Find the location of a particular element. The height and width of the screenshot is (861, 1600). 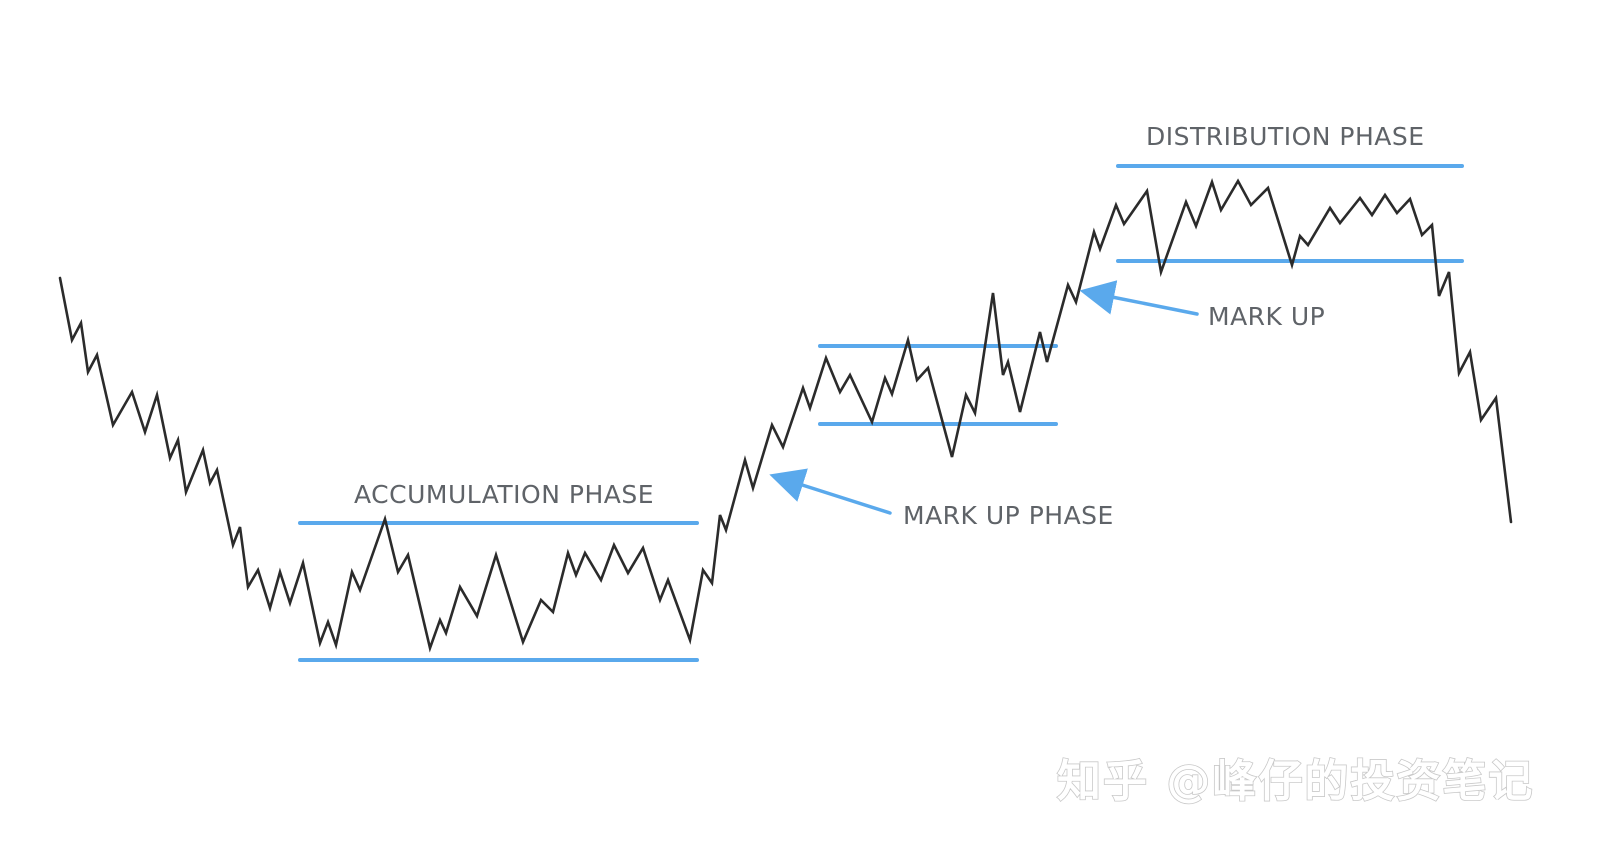

mark-up-phase-label: MARK UP PHASE is located at coordinates (1008, 515).